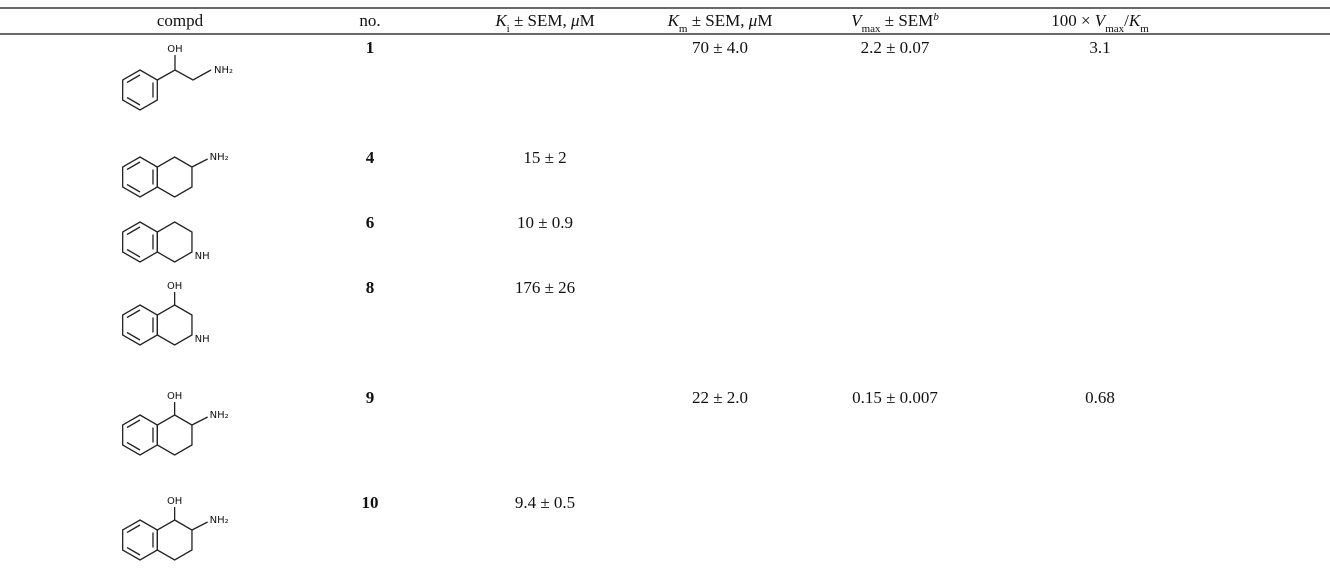 This screenshot has width=1330, height=586. I want to click on column-header: compd, so click(180, 20).